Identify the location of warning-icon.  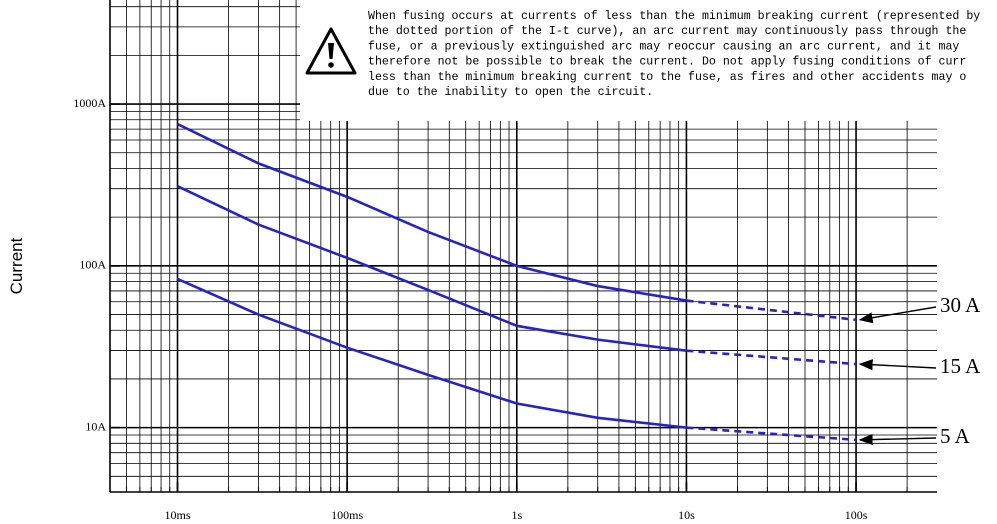
(331, 51).